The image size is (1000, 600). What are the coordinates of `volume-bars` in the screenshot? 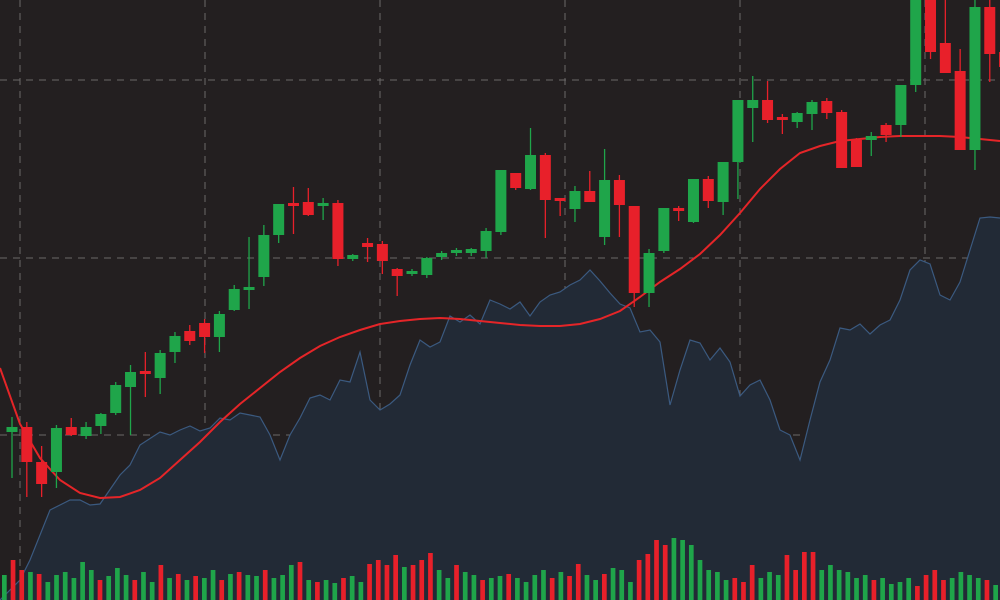 It's located at (500, 569).